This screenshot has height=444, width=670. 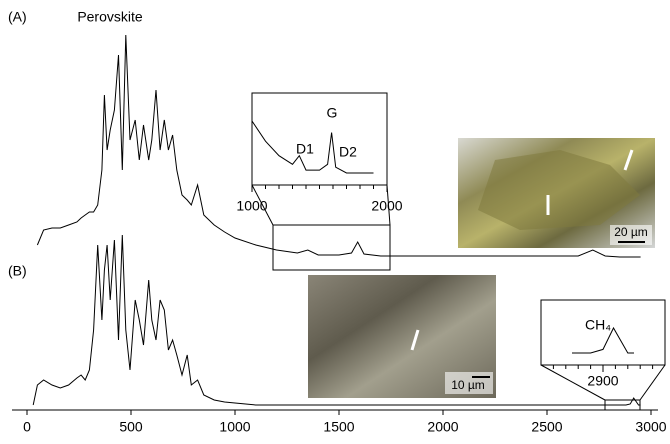 What do you see at coordinates (650, 427) in the screenshot?
I see `x-tick-label: 3000` at bounding box center [650, 427].